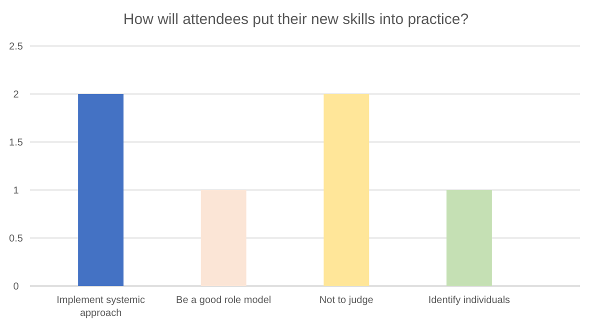 This screenshot has width=592, height=329. What do you see at coordinates (16, 95) in the screenshot?
I see `y-tick-label: 2` at bounding box center [16, 95].